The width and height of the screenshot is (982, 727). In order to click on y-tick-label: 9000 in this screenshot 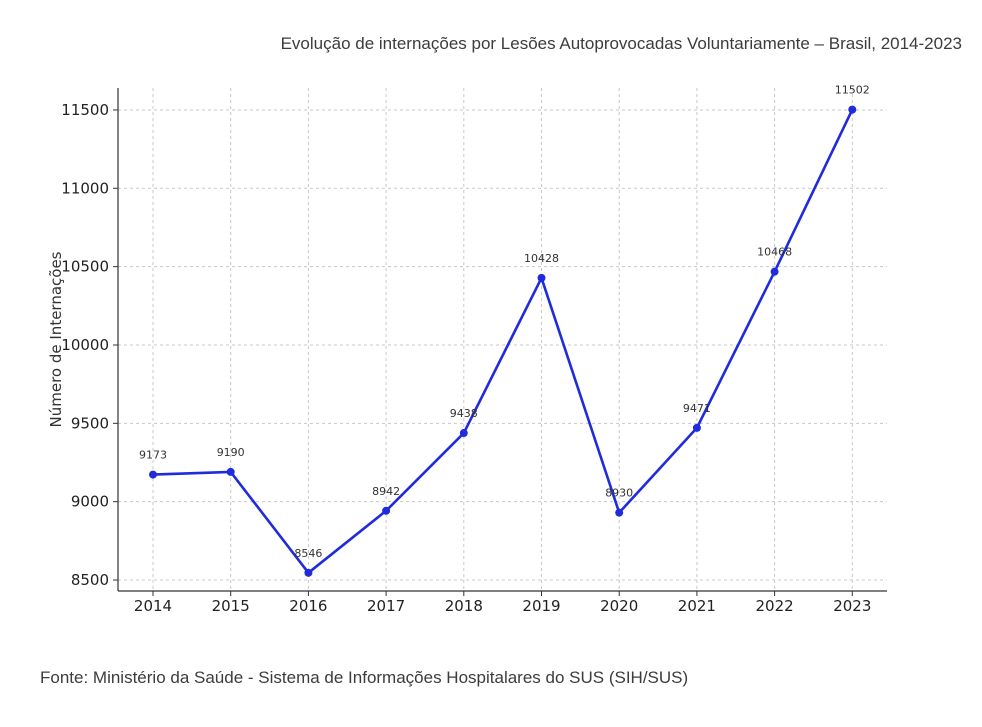, I will do `click(90, 502)`.